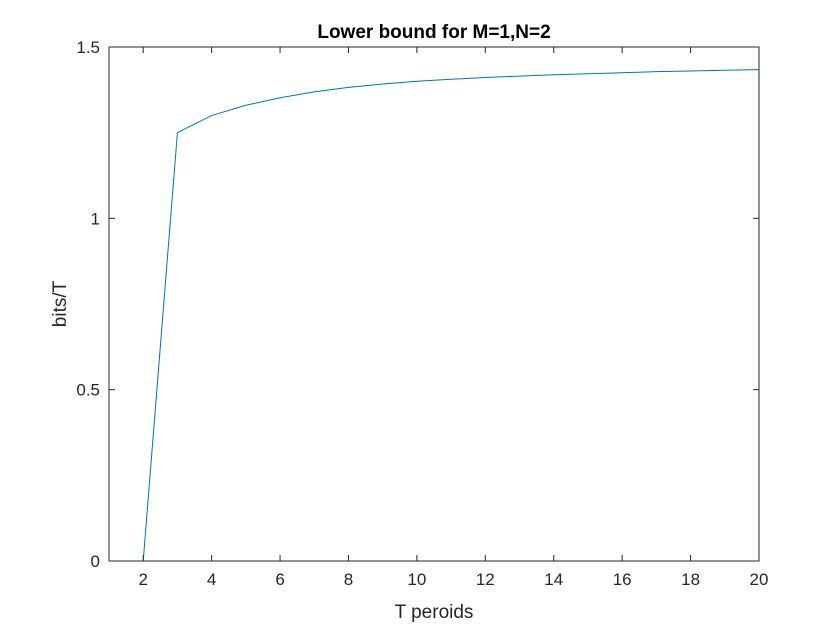  What do you see at coordinates (211, 579) in the screenshot?
I see `x-tick-label: 4` at bounding box center [211, 579].